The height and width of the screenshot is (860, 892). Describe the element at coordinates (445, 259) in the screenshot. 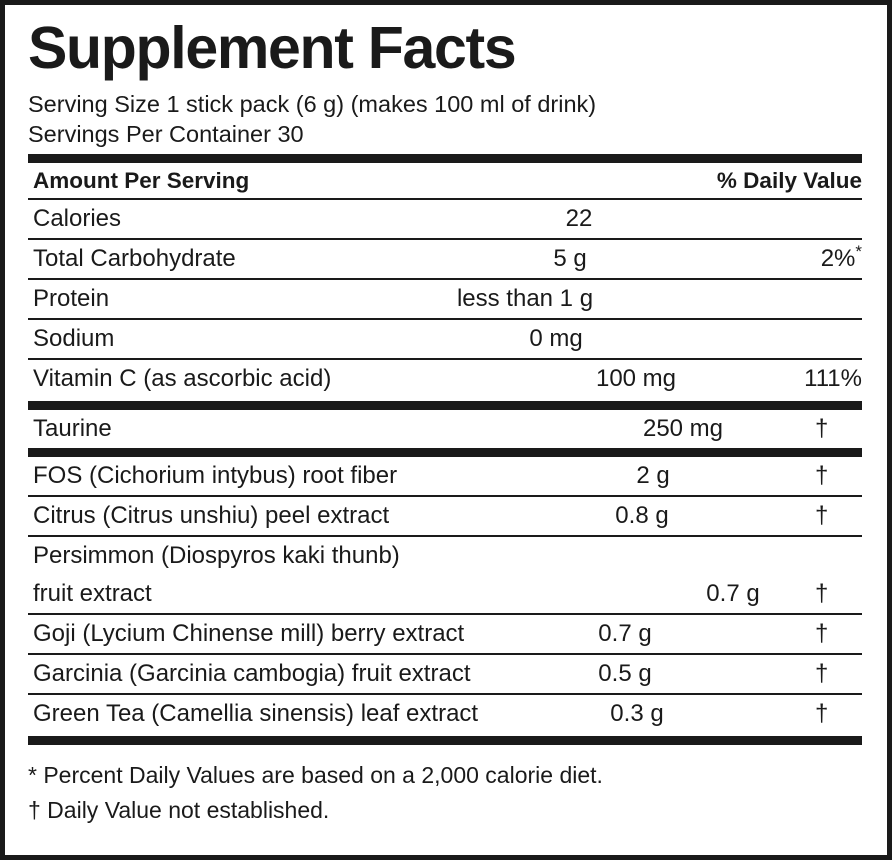

I see `table-row: Total Carbohydrate 5 g 2%*` at that location.